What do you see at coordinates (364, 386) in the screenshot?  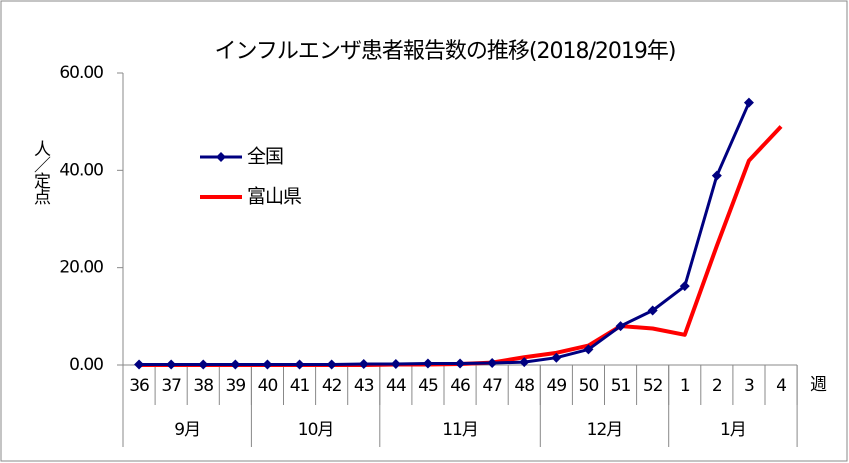 I see `x-tick-label: 43` at bounding box center [364, 386].